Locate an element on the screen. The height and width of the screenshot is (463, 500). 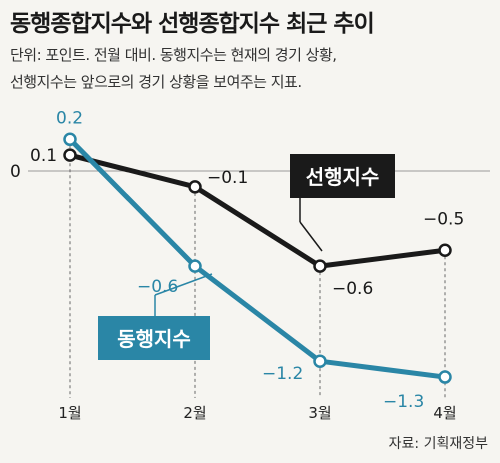
x-tick-label: 2월 is located at coordinates (194, 413).